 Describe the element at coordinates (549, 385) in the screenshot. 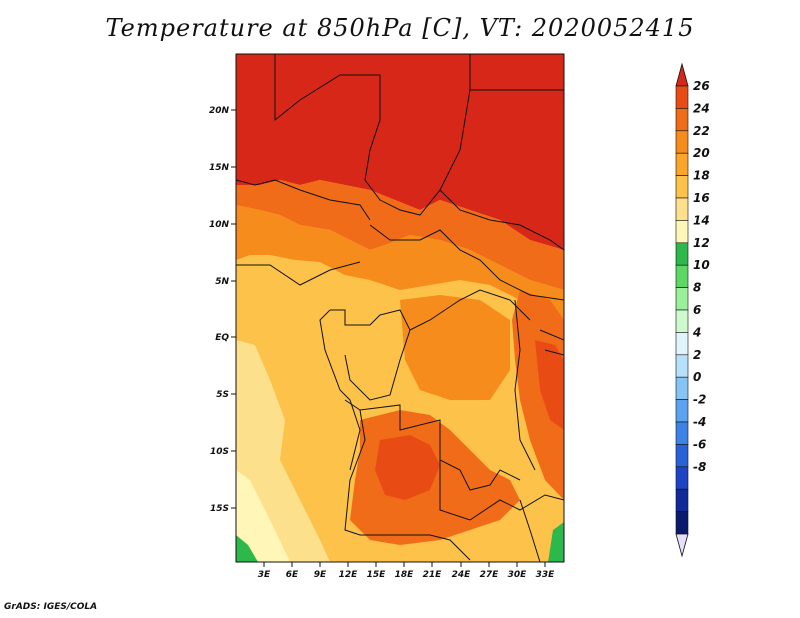

I see `field-east-red` at that location.